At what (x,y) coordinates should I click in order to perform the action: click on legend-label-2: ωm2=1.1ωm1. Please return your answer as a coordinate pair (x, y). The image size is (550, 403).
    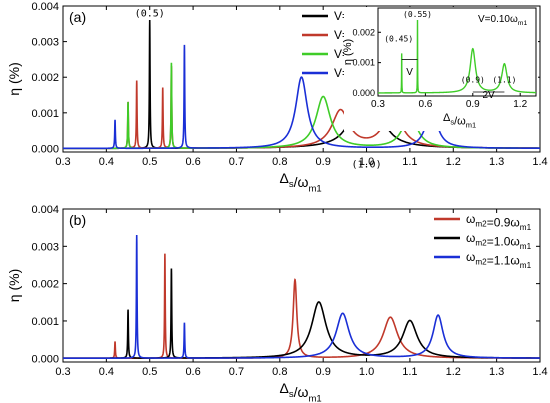
    Looking at the image, I should click on (499, 260).